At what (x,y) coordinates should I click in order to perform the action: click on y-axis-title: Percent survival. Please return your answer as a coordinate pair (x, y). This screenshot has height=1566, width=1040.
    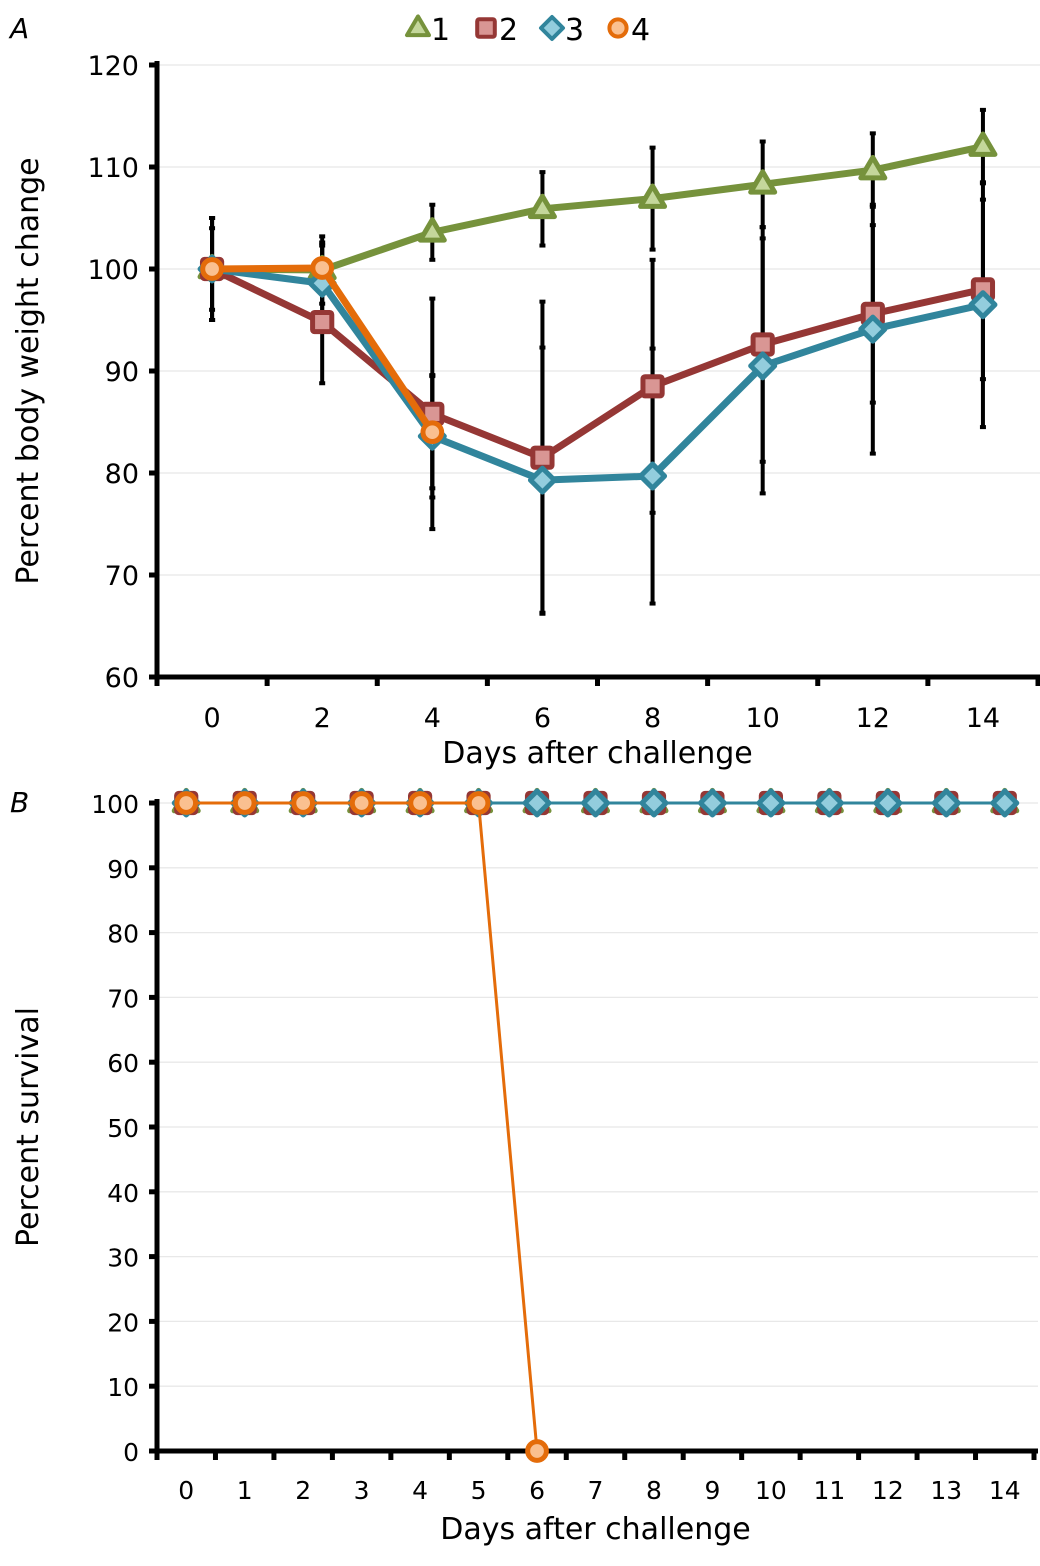
    Looking at the image, I should click on (28, 1127).